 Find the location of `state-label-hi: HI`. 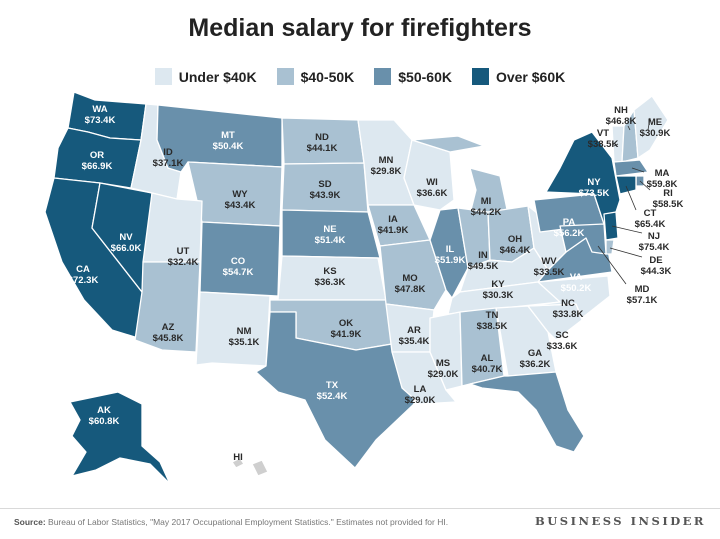

state-label-hi: HI is located at coordinates (238, 457).